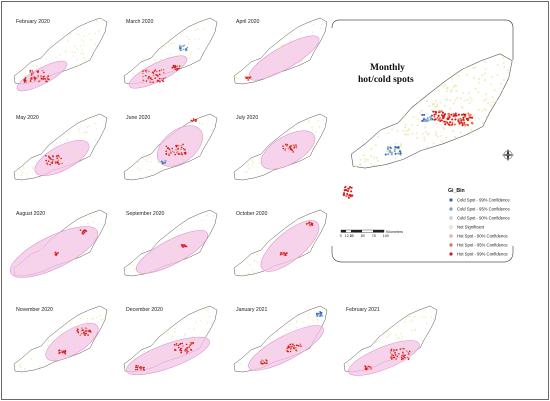  Describe the element at coordinates (484, 209) in the screenshot. I see `legend-label: Cold Spot - 95% Confidence` at that location.